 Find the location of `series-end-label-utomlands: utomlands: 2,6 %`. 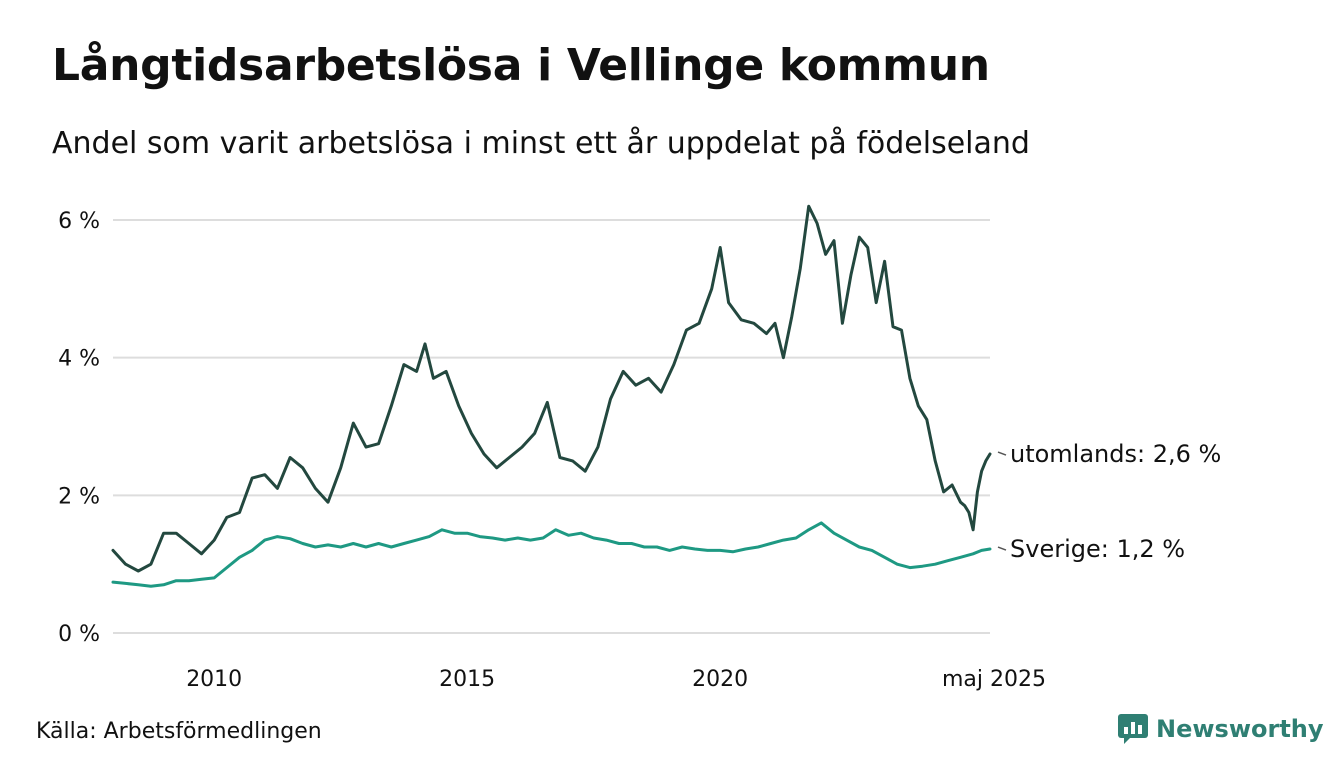

series-end-label-utomlands: utomlands: 2,6 % is located at coordinates (1115, 454).